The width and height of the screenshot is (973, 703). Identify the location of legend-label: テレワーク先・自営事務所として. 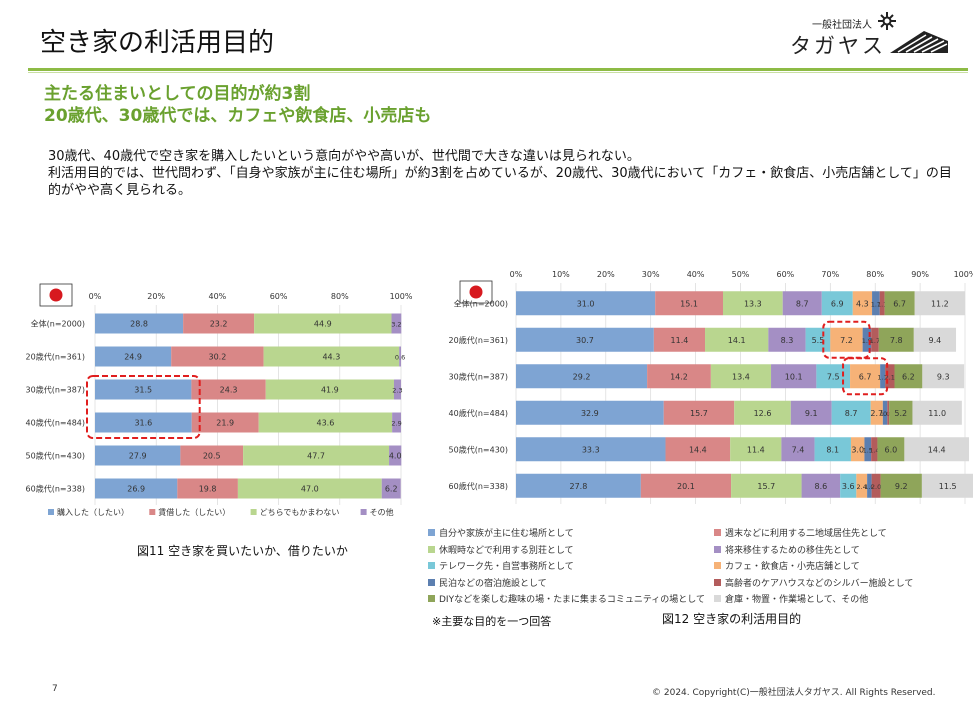
(506, 567).